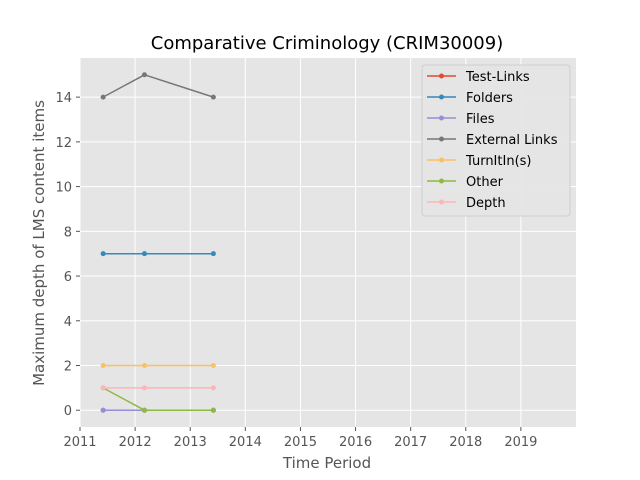  I want to click on series-turnitin-s, so click(158, 365).